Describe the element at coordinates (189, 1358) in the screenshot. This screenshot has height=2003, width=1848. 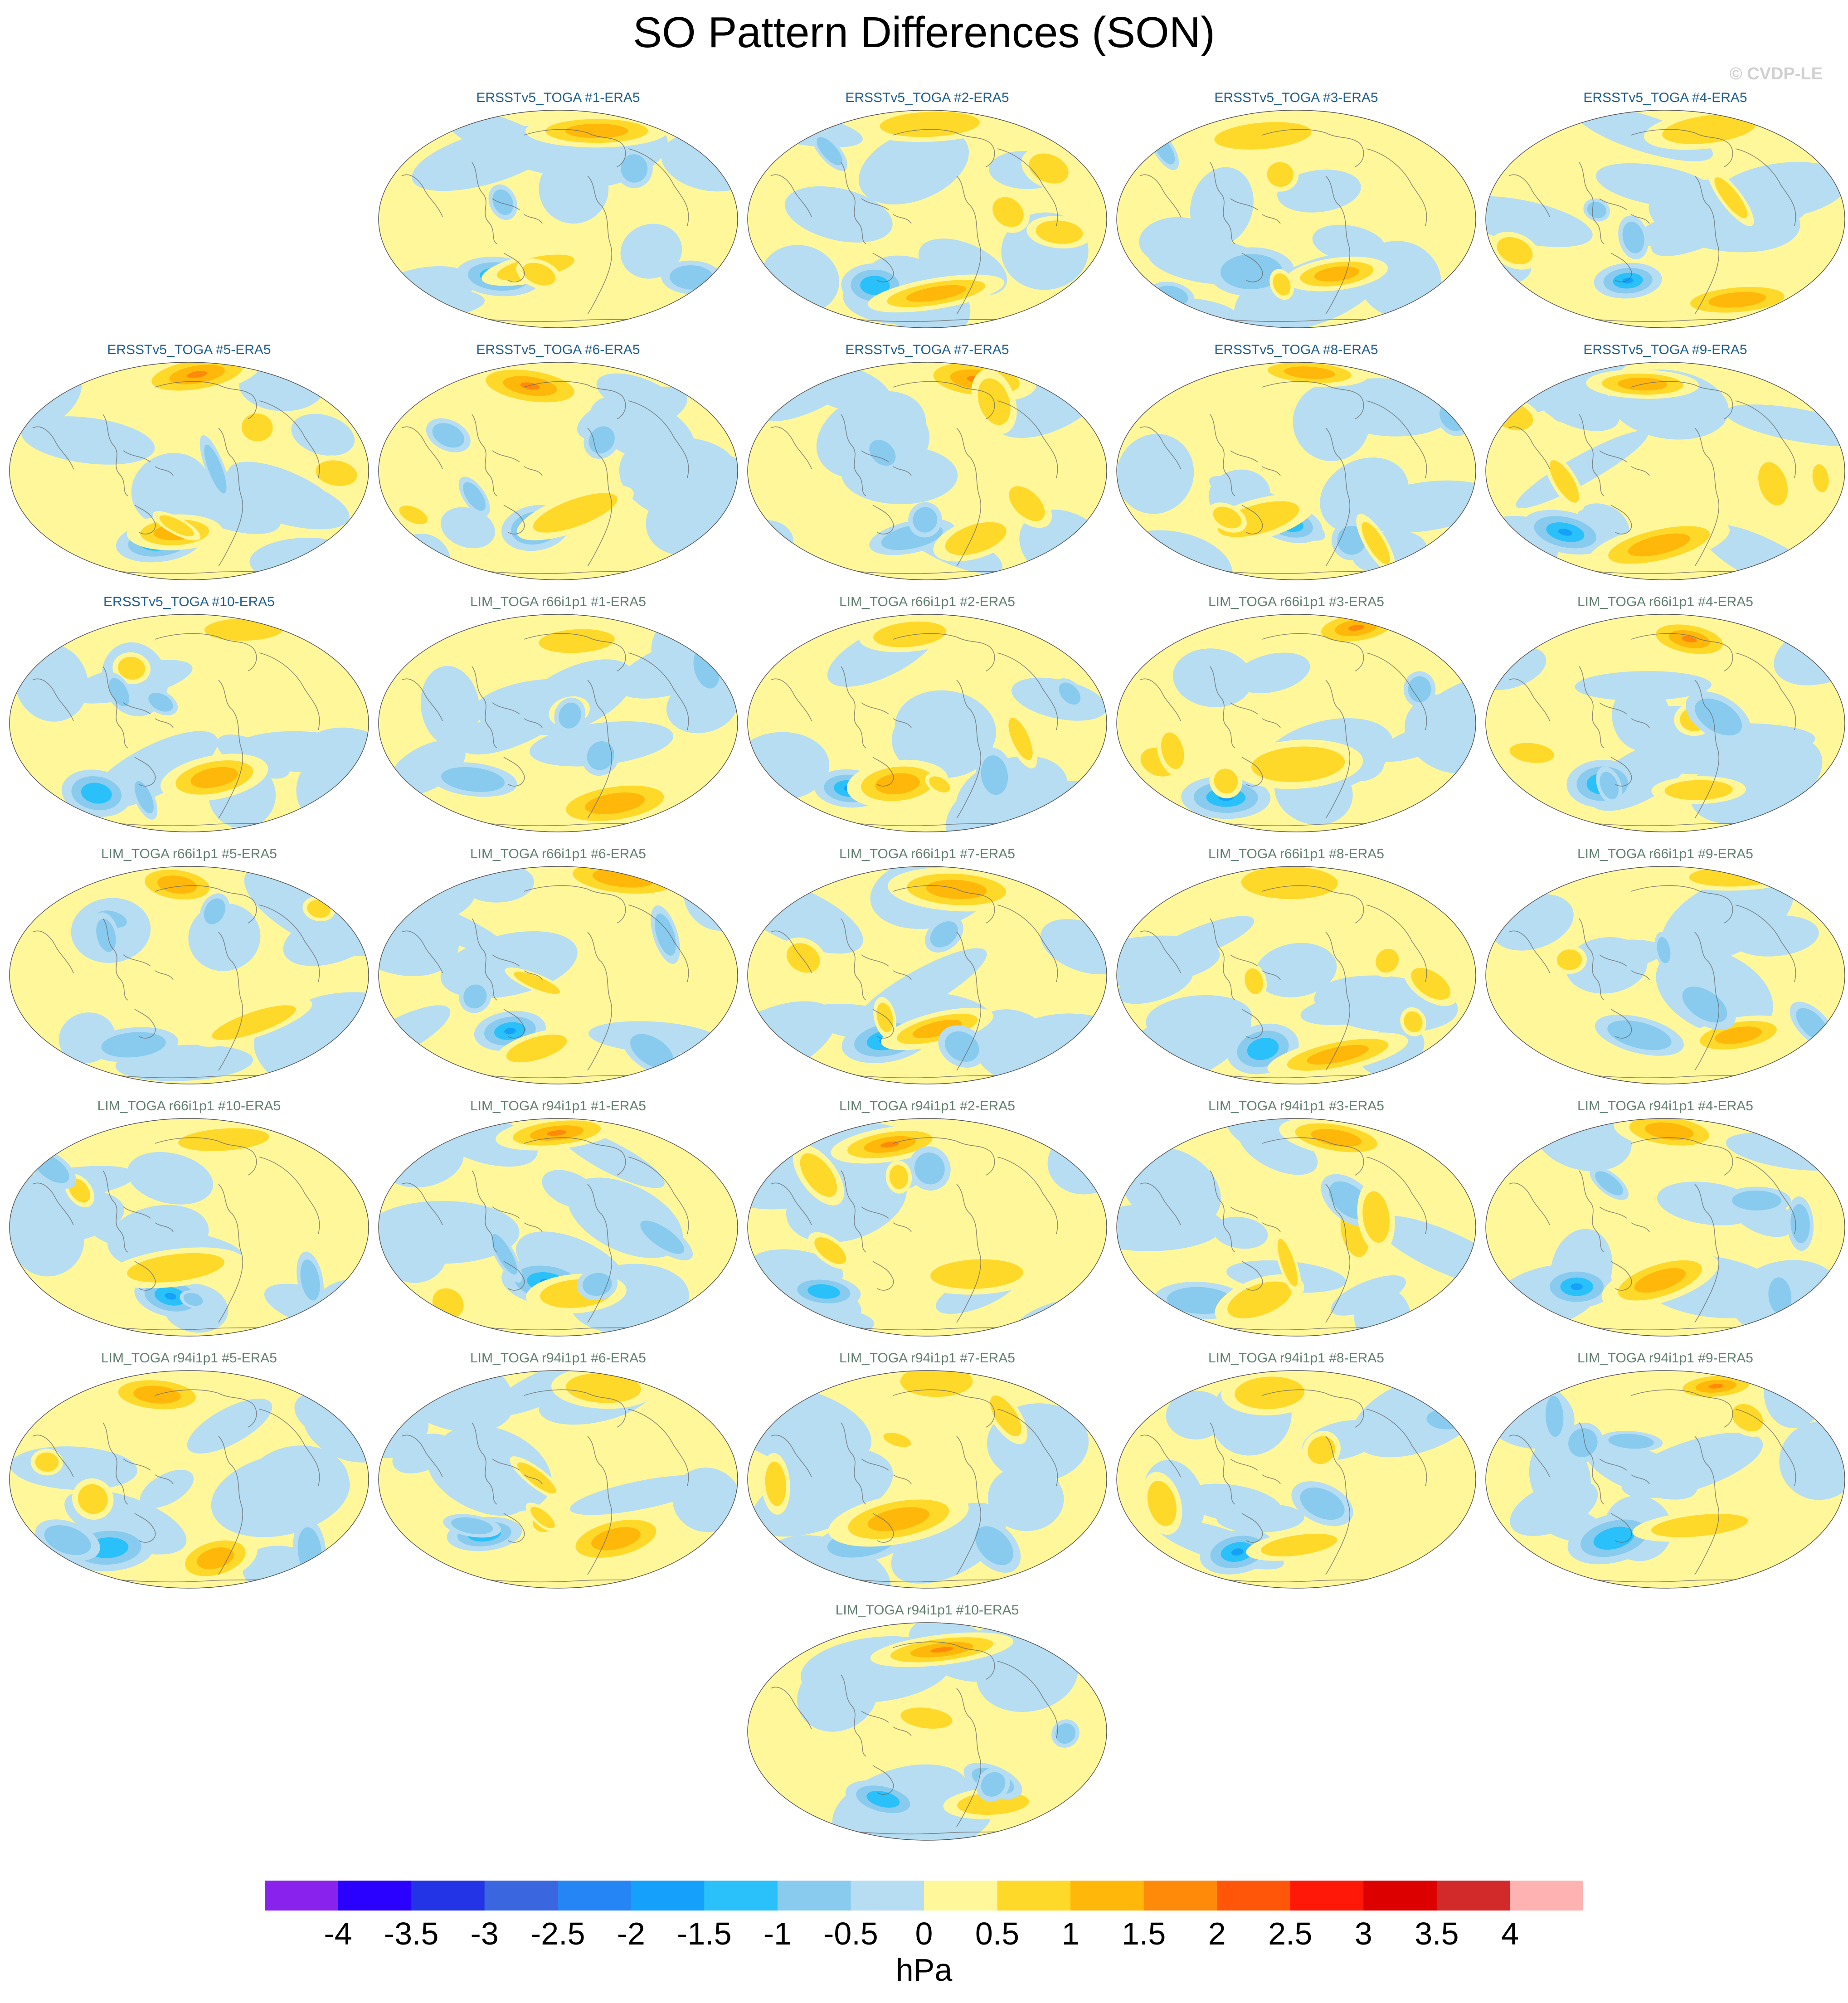
I see `panel-title: LIM_TOGA r94i1p1 #5-ERA5` at that location.